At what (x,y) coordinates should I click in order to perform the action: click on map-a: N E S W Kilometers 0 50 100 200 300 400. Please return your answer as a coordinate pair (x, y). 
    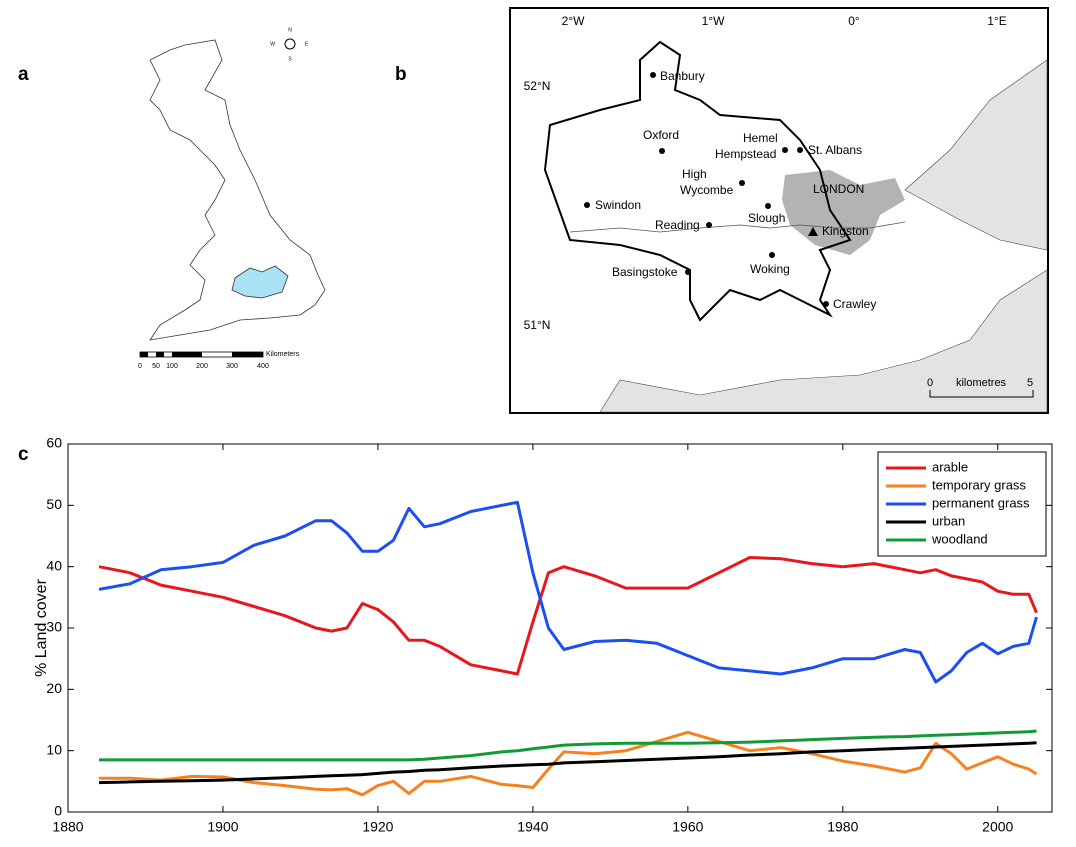
    Looking at the image, I should click on (232, 198).